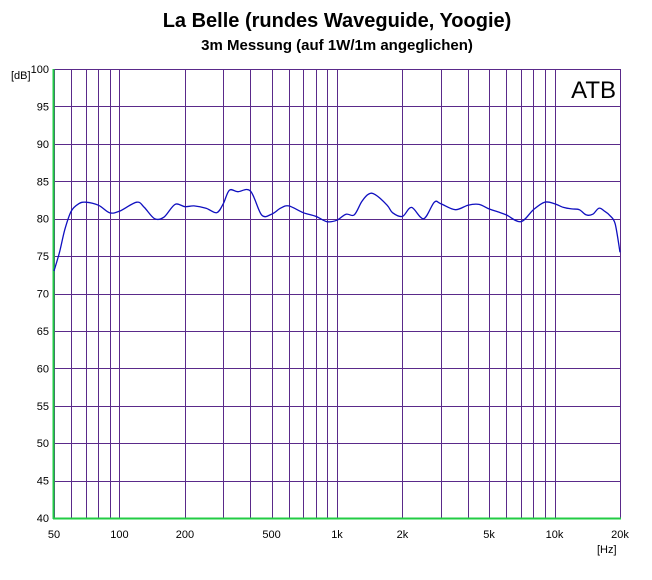  What do you see at coordinates (403, 535) in the screenshot?
I see `x-tick-label-5: 2k` at bounding box center [403, 535].